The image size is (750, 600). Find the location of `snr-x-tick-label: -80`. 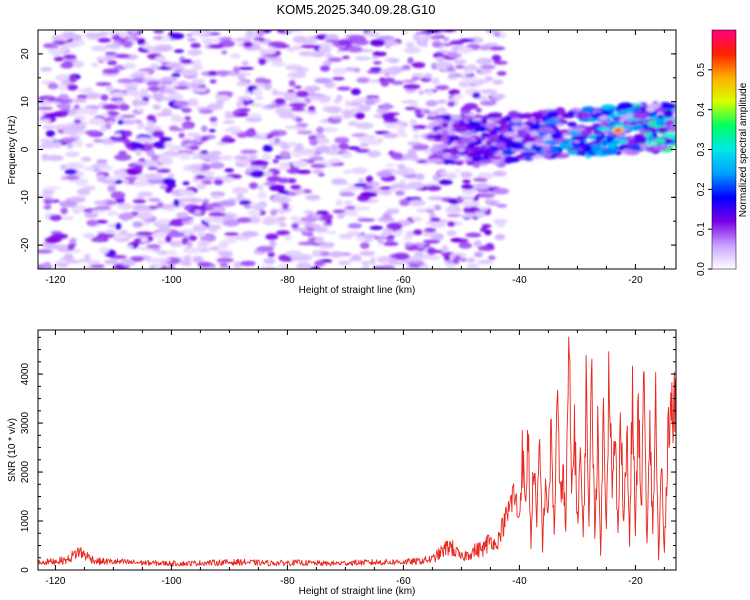

snr-x-tick-label: -80 is located at coordinates (287, 581).